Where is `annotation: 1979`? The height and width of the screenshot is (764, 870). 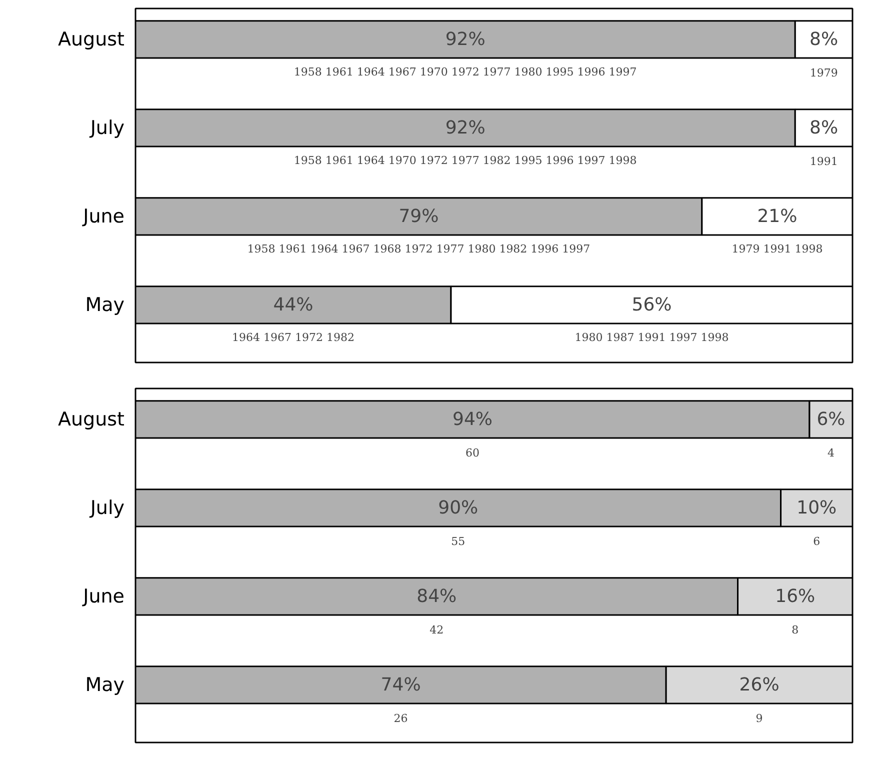 annotation: 1979 is located at coordinates (824, 73).